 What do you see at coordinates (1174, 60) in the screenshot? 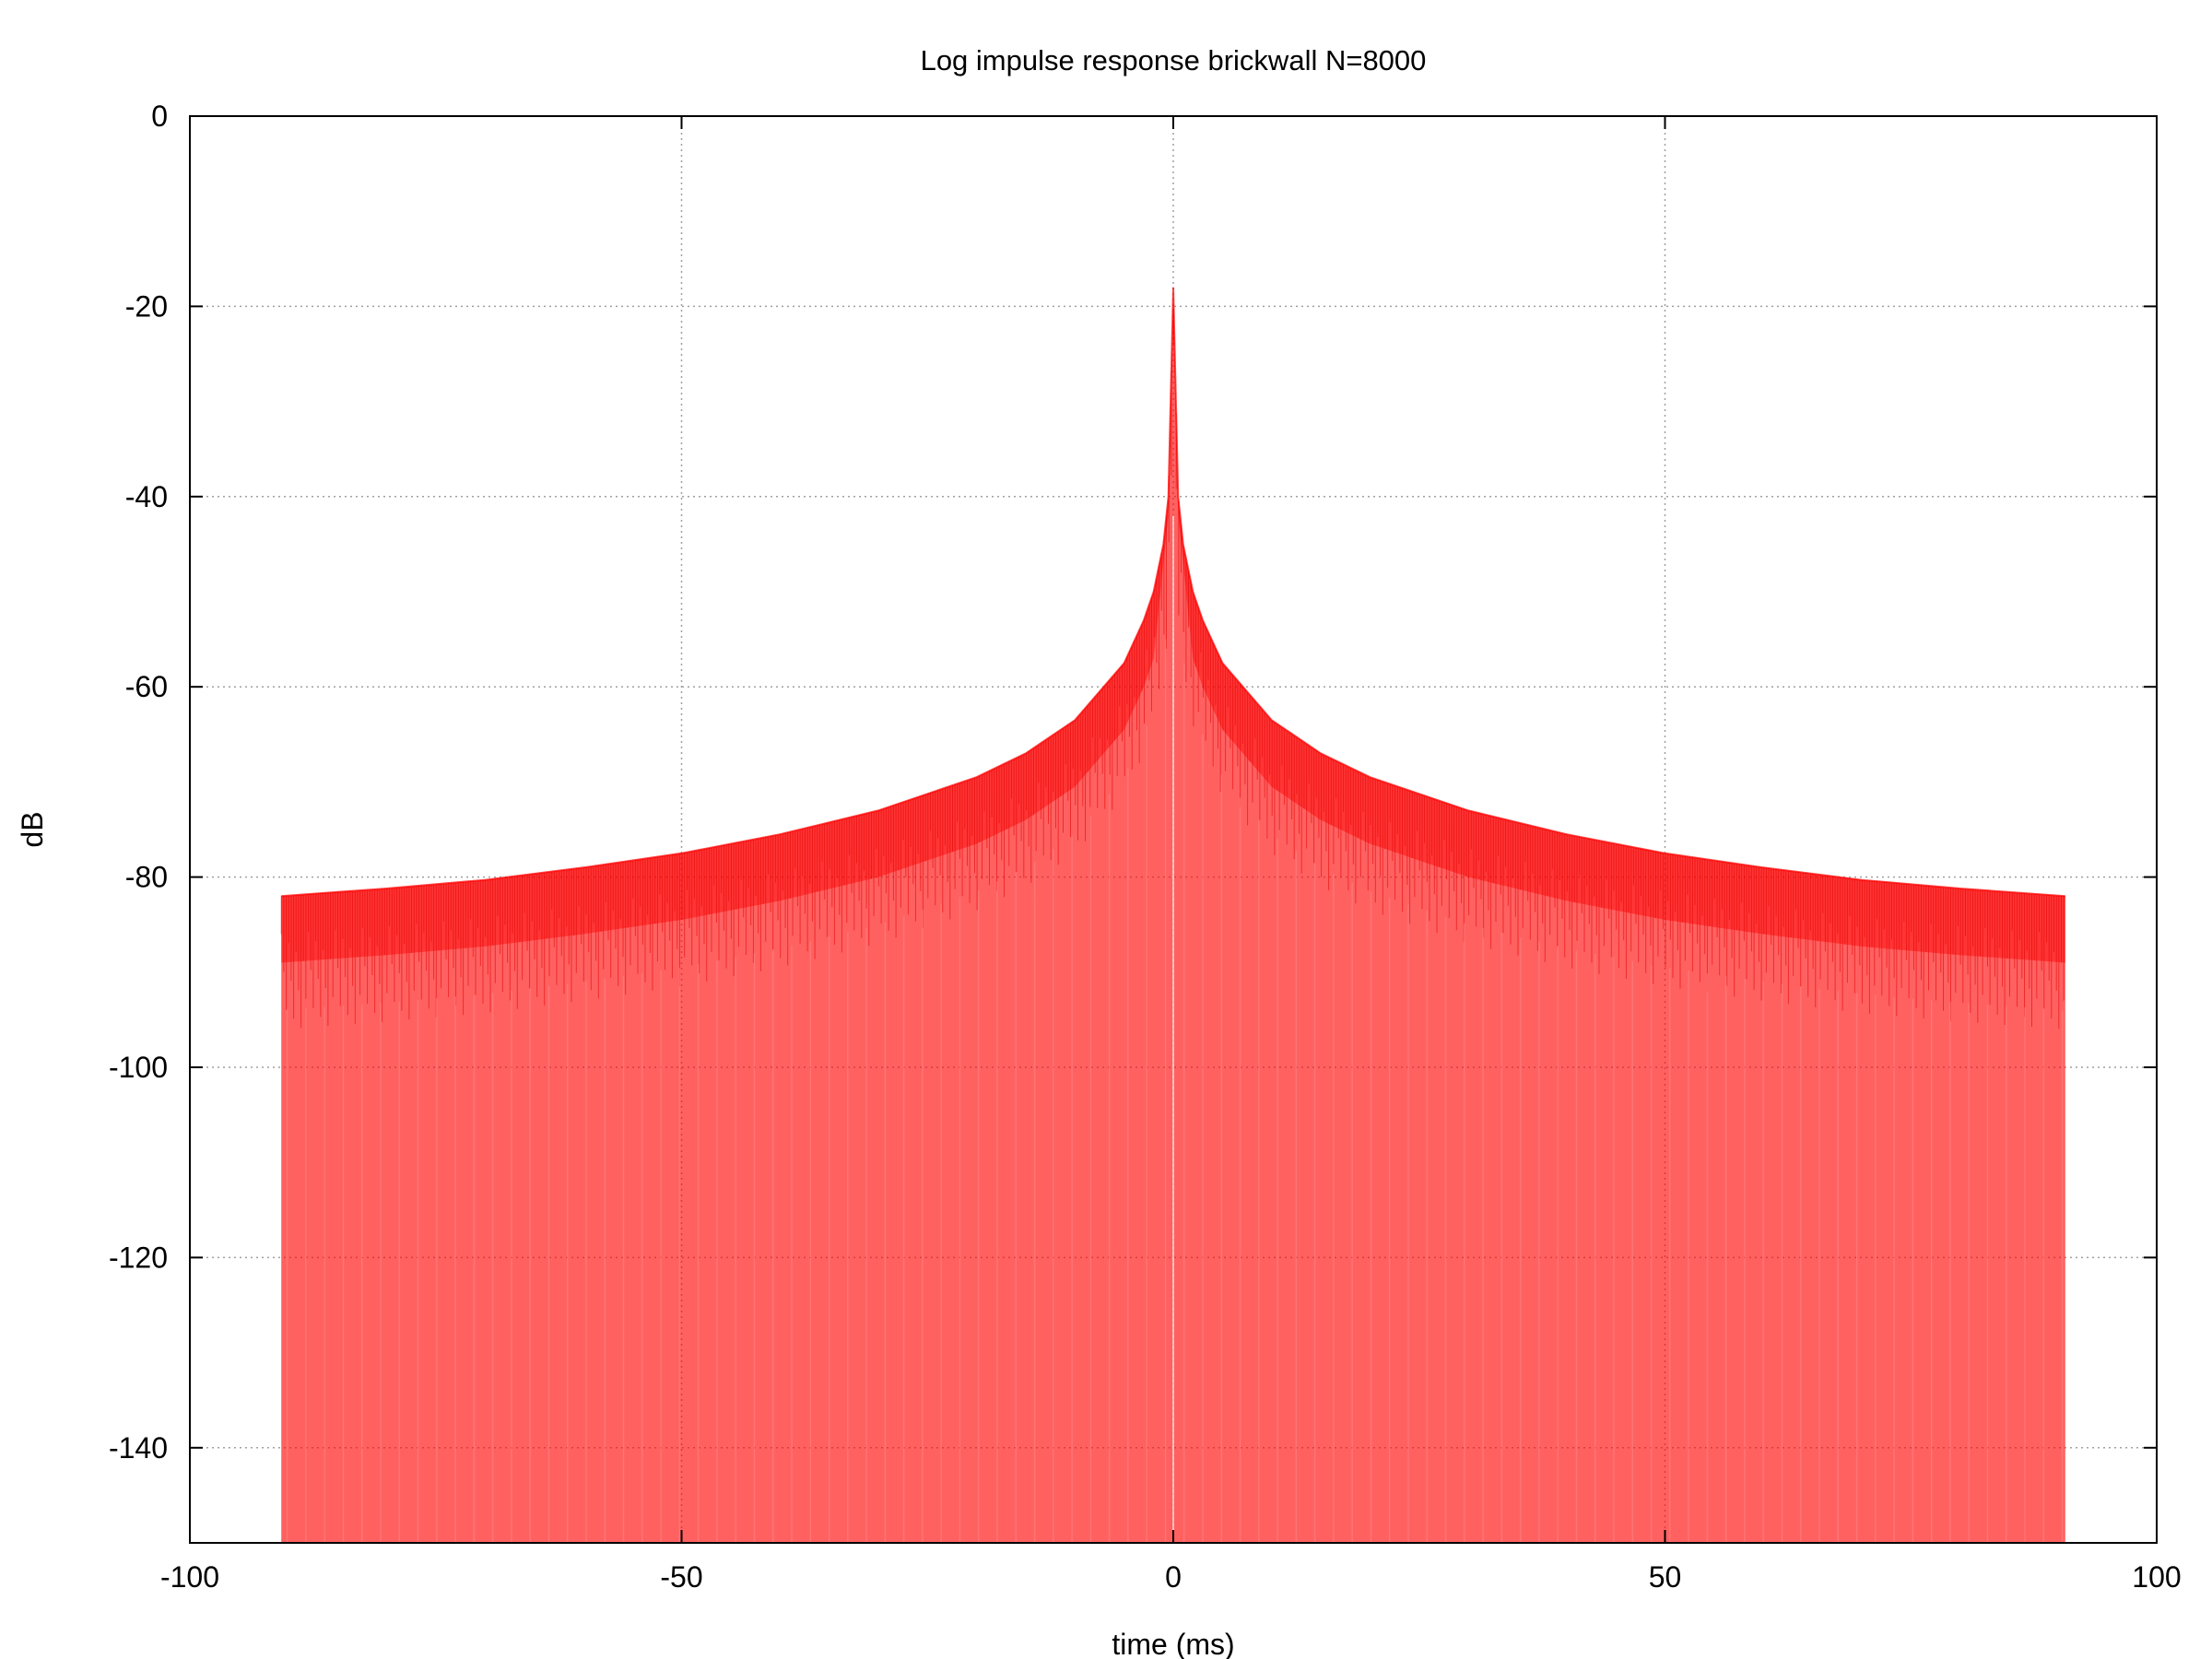
I see `chart-title: Log impulse response brickwall N=8000` at bounding box center [1174, 60].